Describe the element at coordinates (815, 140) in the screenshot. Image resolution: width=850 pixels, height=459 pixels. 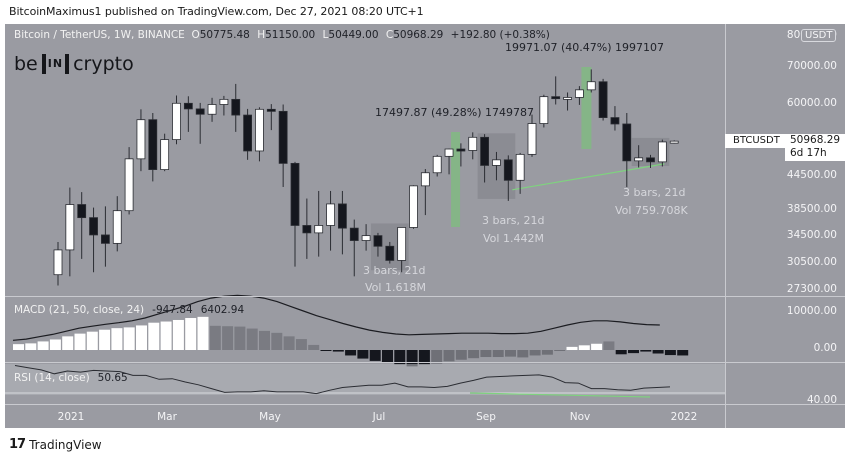
I see `last-price: 50968.29` at that location.